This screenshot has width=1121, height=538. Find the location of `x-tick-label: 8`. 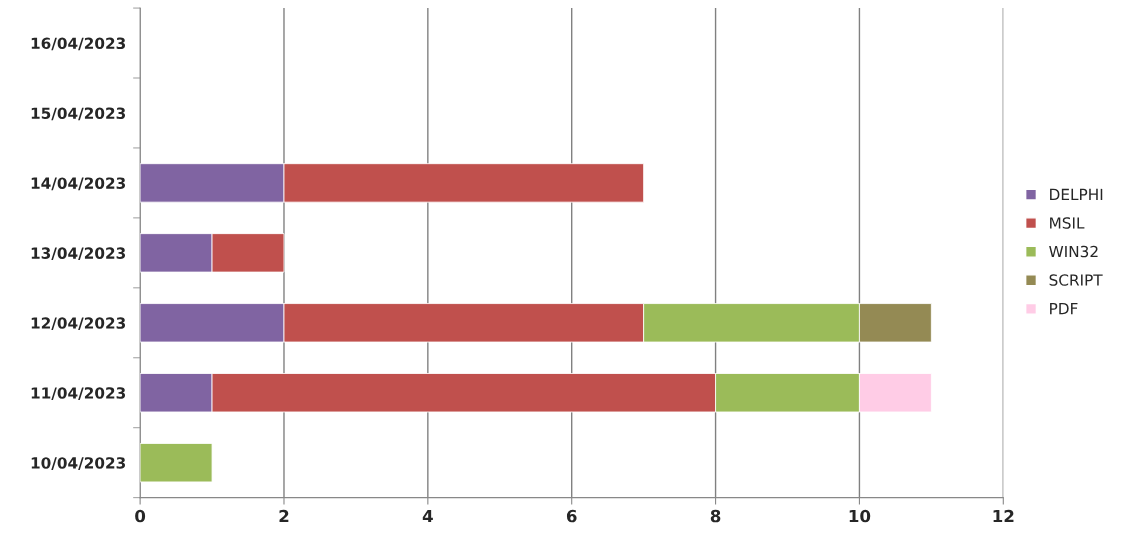

x-tick-label: 8 is located at coordinates (715, 516).